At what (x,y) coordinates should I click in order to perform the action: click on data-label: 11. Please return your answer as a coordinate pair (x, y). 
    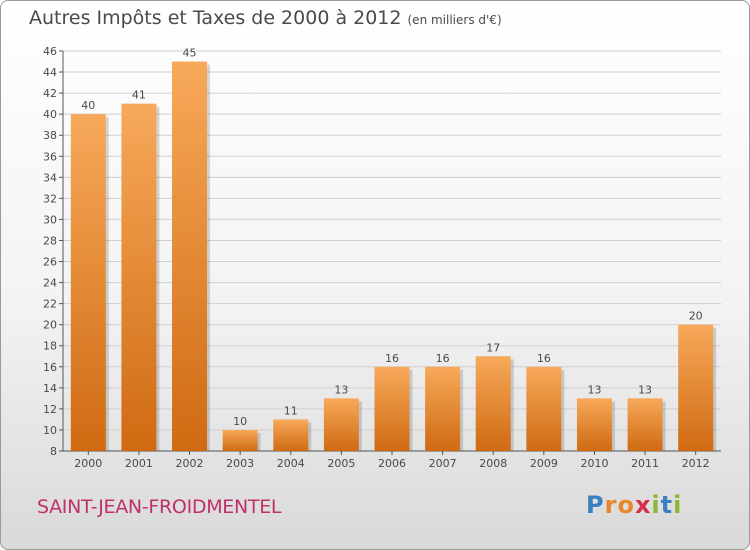
    Looking at the image, I should click on (291, 410).